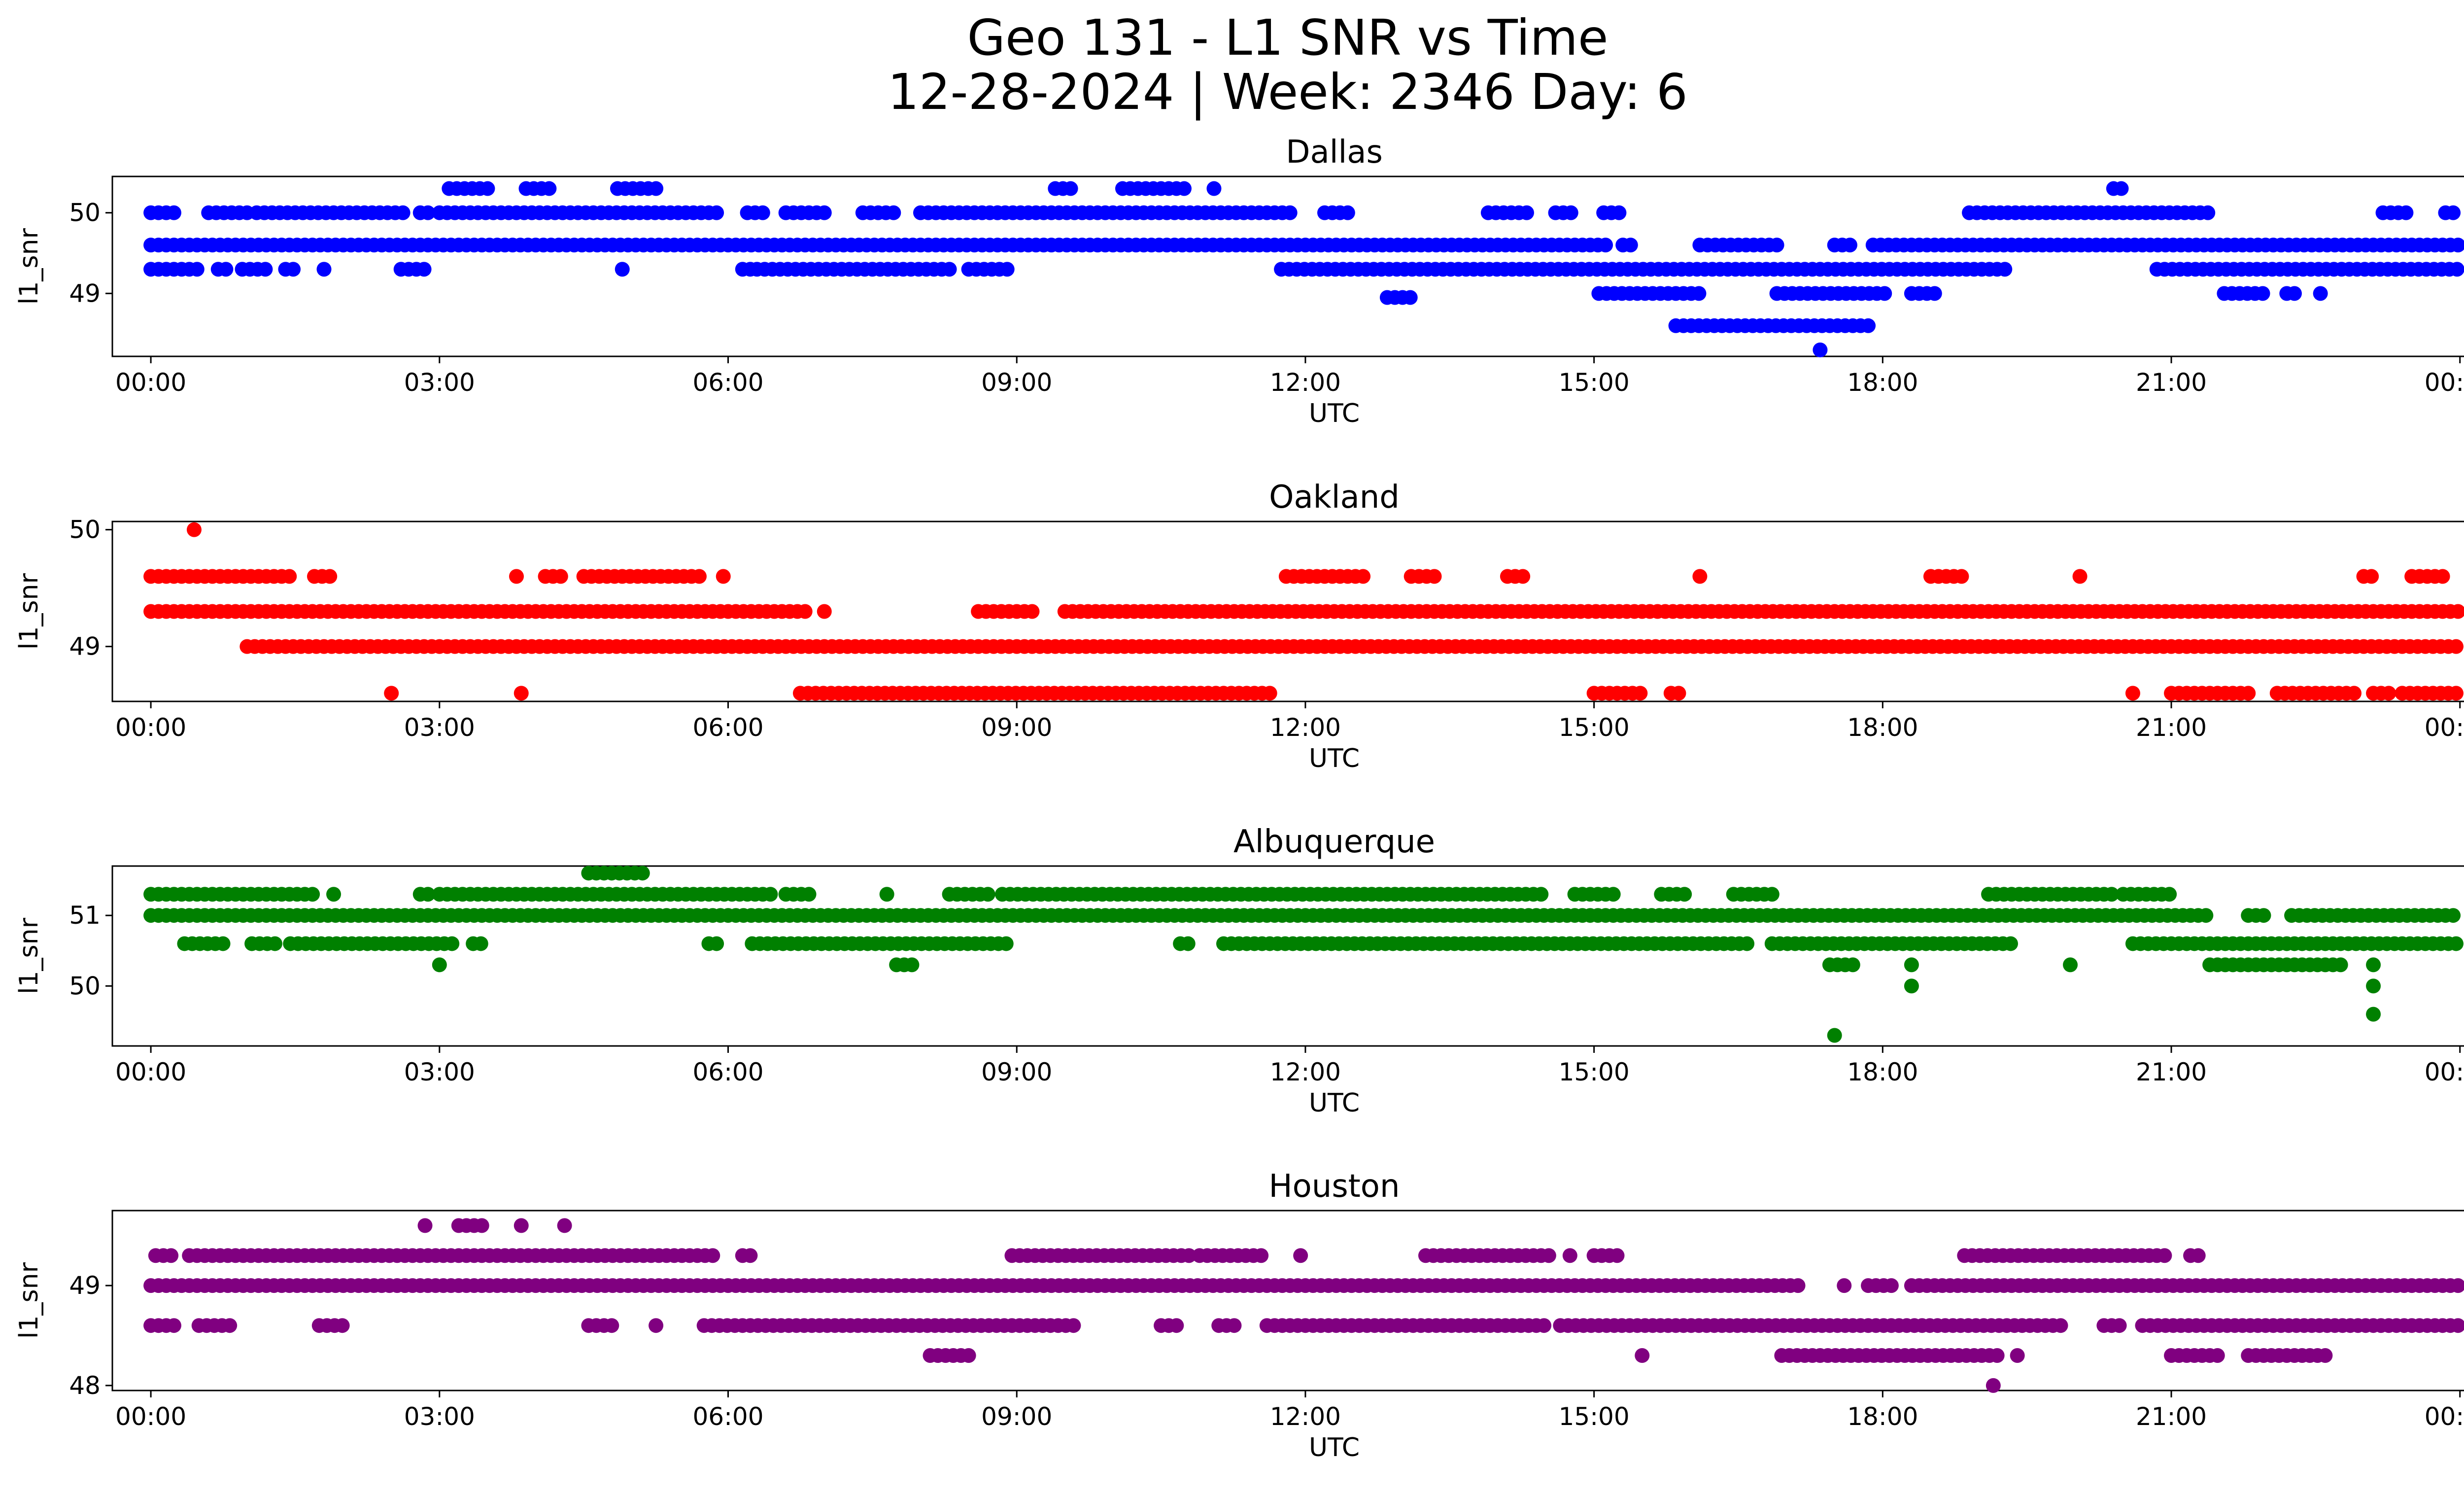 This screenshot has height=1495, width=2464. Describe the element at coordinates (1334, 842) in the screenshot. I see `panel-title: Albuquerque` at that location.